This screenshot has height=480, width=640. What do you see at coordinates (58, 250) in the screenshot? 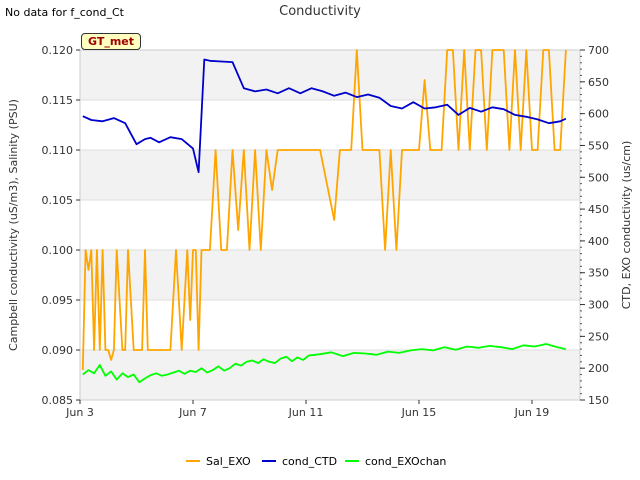
I see `left-tick-label: 0.100` at bounding box center [58, 250].